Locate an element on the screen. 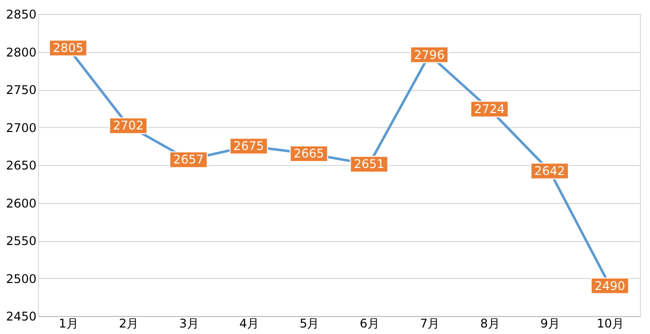  x-tick-label: 6月 is located at coordinates (370, 323).